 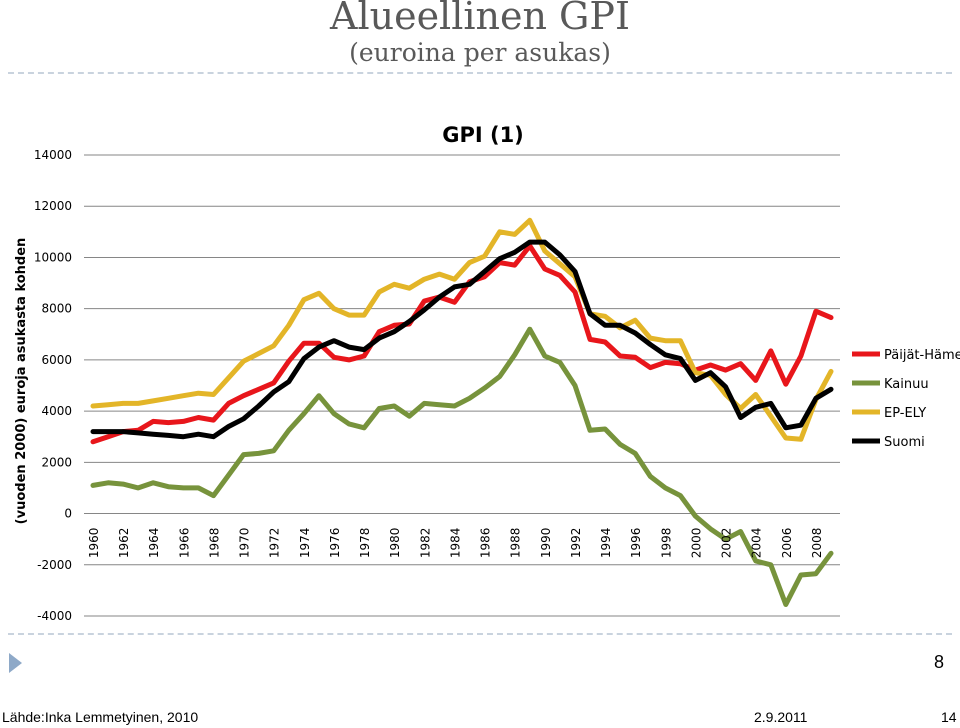 I want to click on x-tick-label: 2002, so click(x=727, y=543).